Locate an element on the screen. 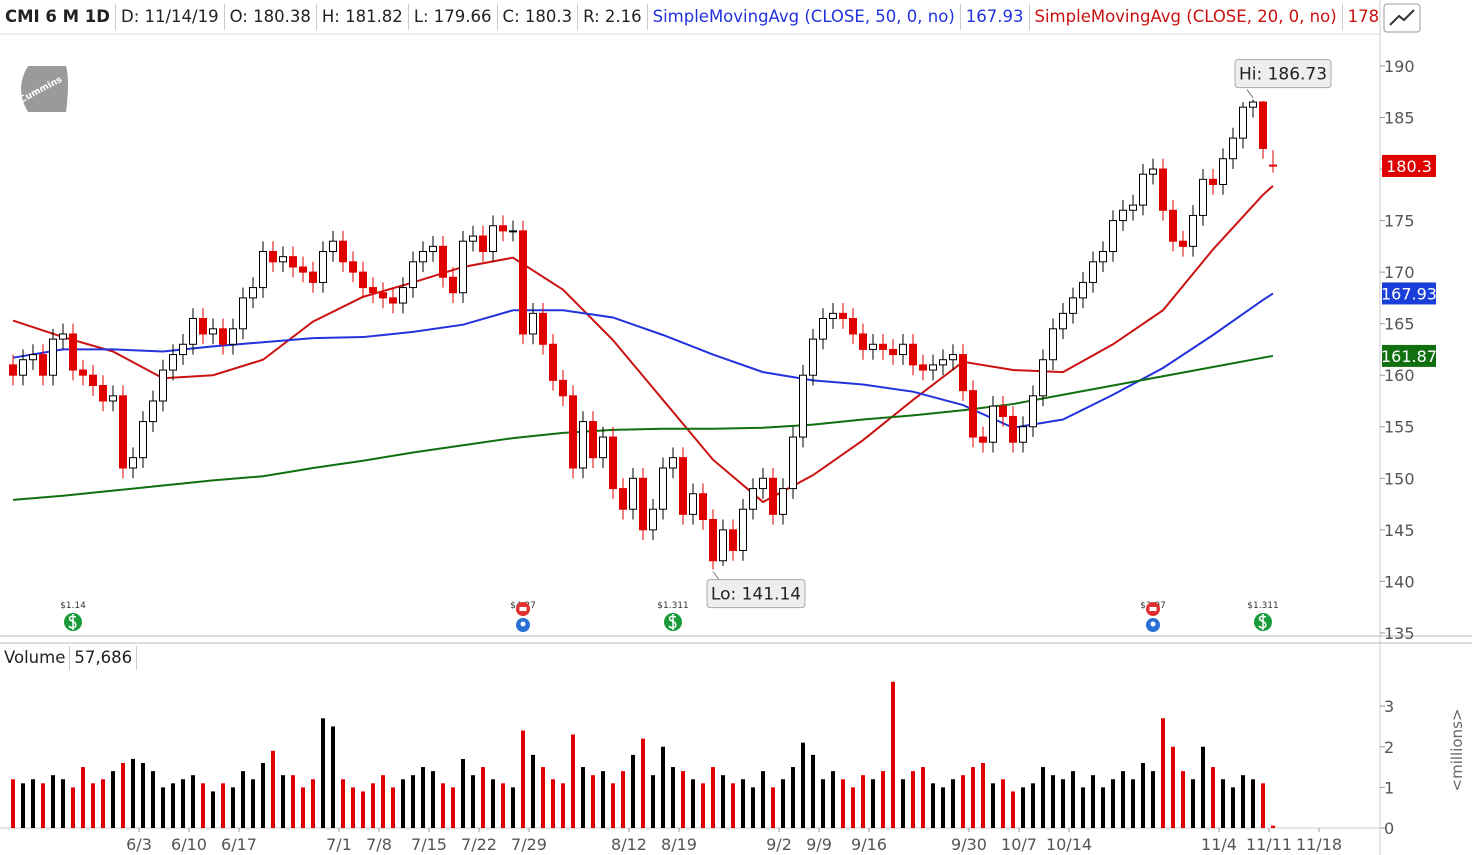 The height and width of the screenshot is (855, 1472). volume-unit: <millions> is located at coordinates (1457, 750).